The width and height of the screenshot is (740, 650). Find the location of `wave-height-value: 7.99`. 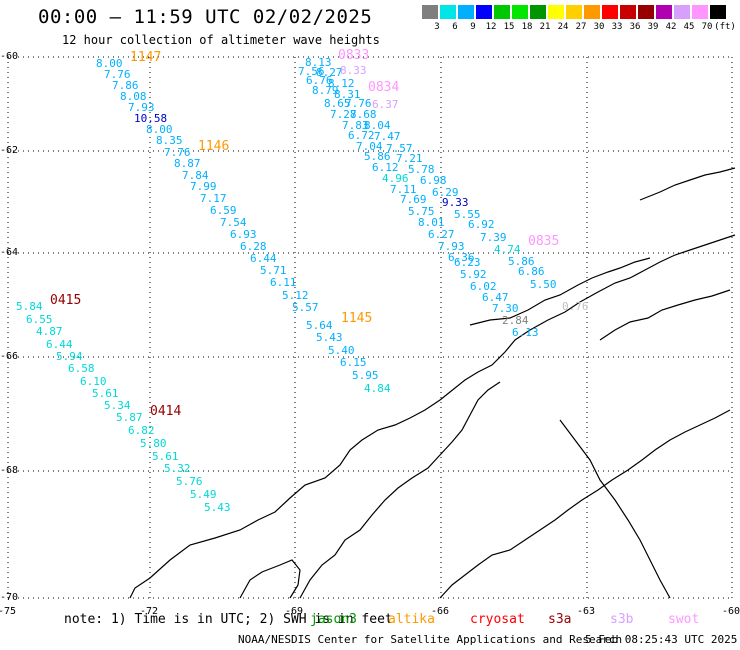

wave-height-value: 7.99 is located at coordinates (203, 186).